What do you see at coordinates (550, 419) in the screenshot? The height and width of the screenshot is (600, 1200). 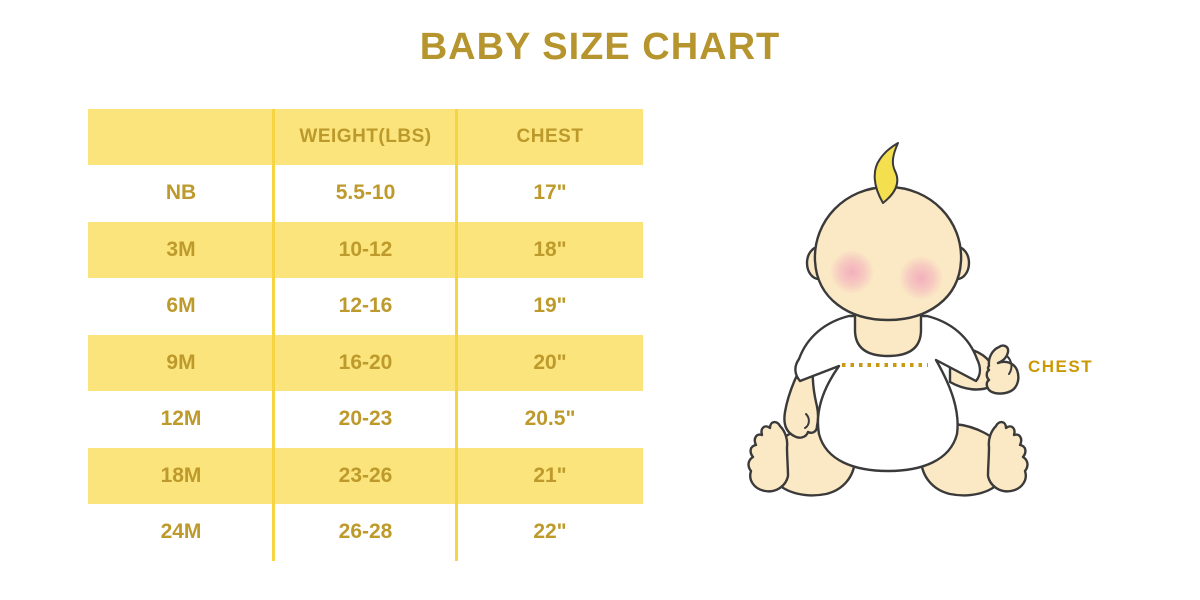 I see `chest-cell: 20.5"` at bounding box center [550, 419].